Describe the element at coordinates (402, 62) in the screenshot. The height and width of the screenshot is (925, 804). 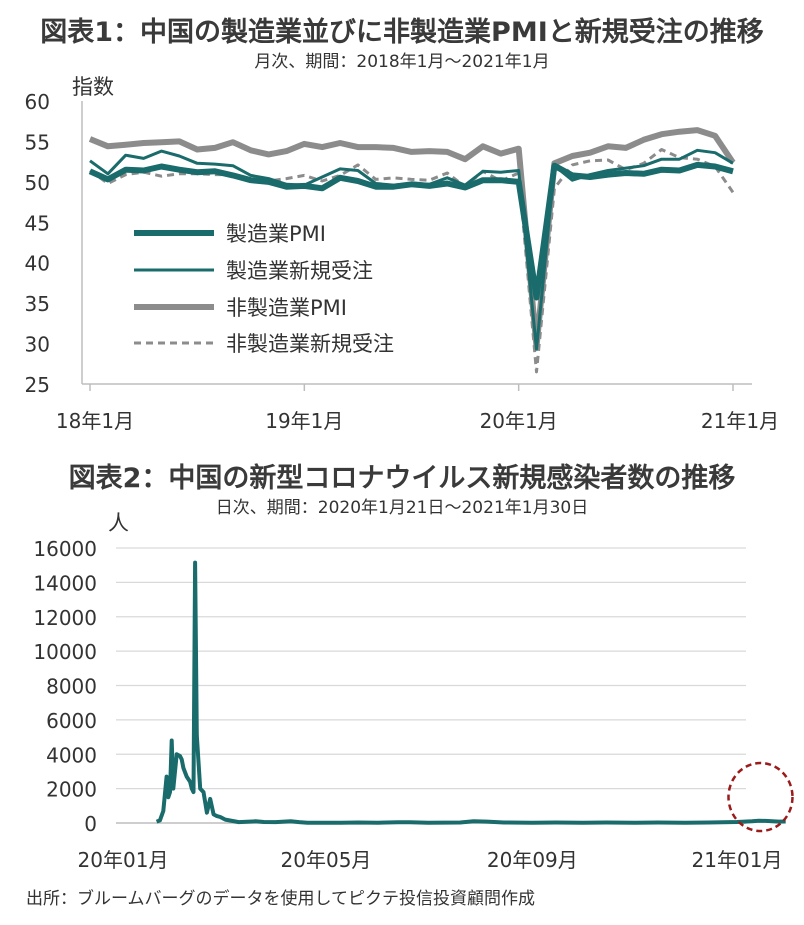
I see `chart1-subtitle: 月次、期間：2018年1月～2021年1月` at that location.